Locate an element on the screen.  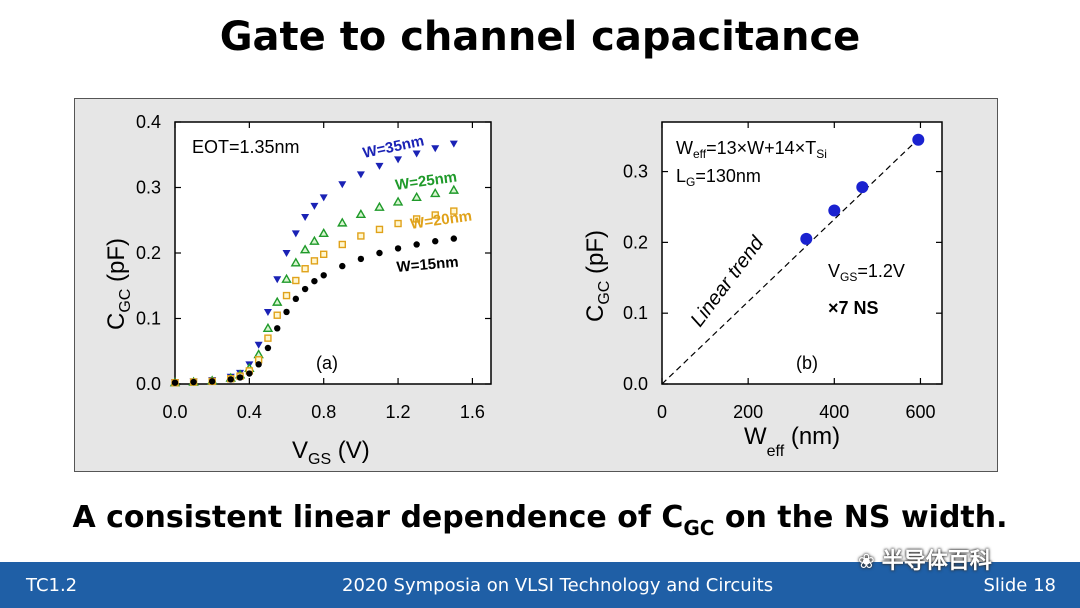
a-ylabel-main: C is located at coordinates (116, 321).